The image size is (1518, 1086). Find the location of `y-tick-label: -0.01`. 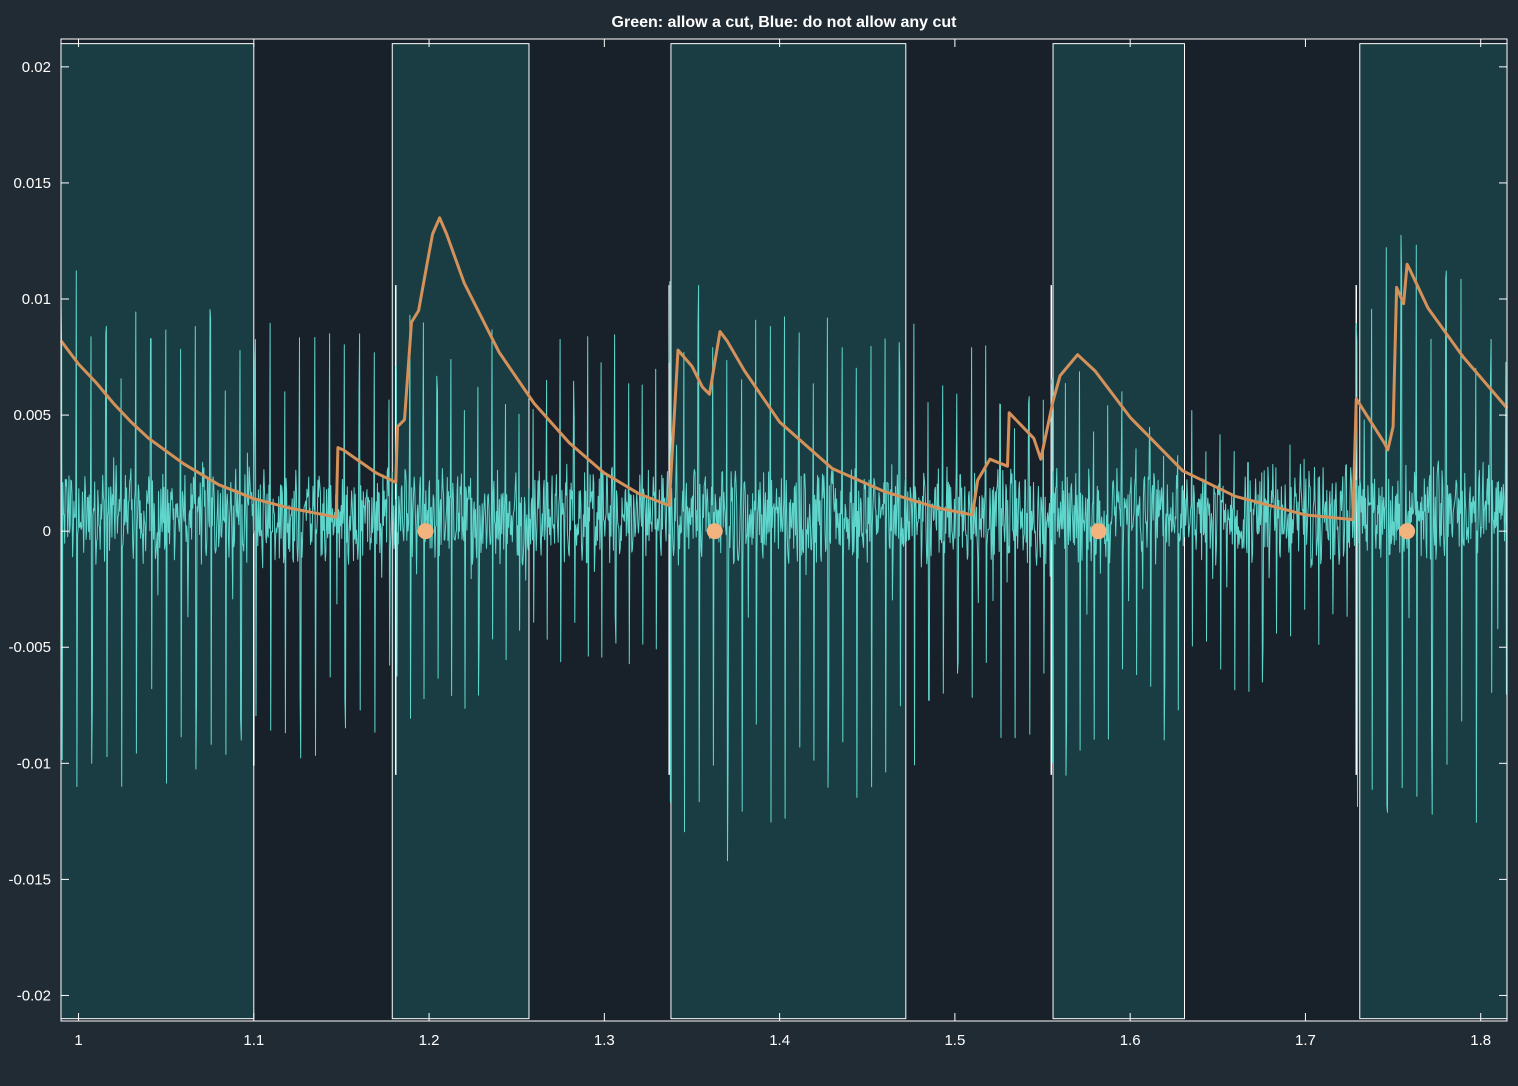

y-tick-label: -0.01 is located at coordinates (34, 763).